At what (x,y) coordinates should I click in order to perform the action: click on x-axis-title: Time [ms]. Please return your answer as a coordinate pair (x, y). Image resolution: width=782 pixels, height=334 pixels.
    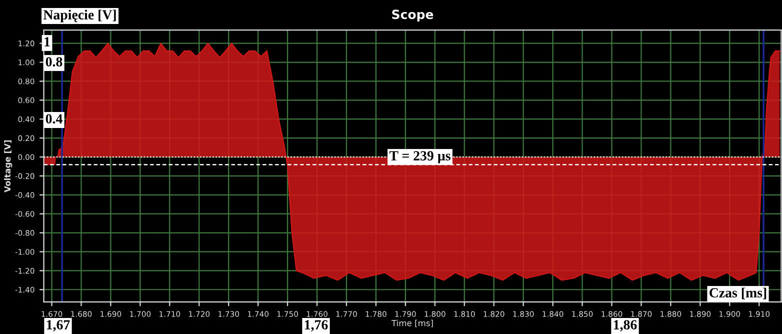
    Looking at the image, I should click on (412, 324).